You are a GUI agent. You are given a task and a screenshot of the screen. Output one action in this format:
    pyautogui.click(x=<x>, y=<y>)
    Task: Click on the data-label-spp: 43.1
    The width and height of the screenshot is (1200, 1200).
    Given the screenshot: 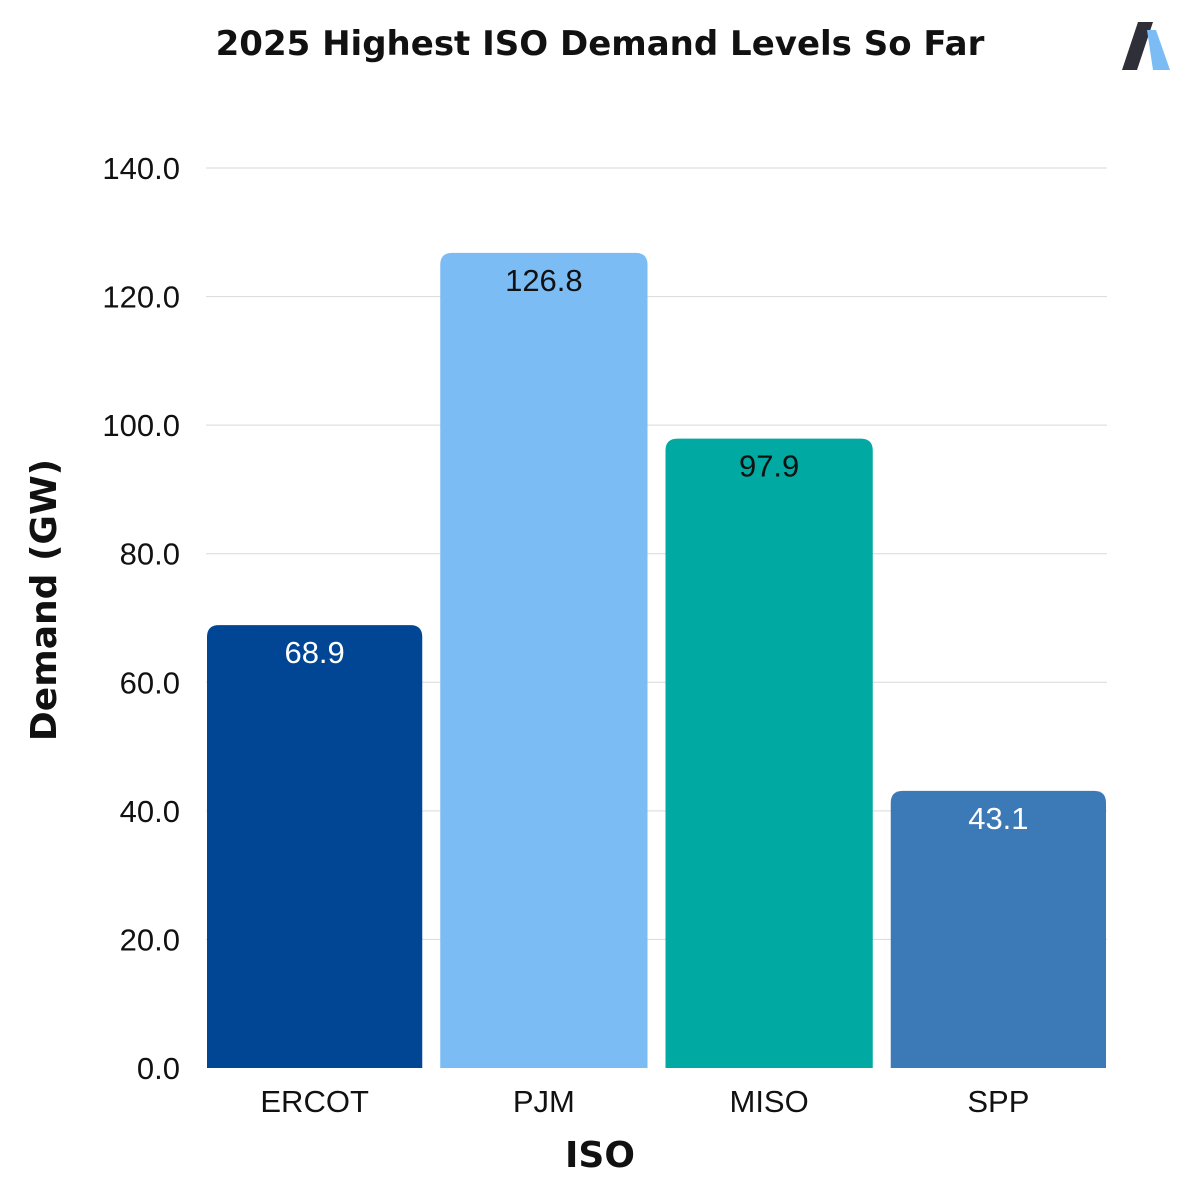 What is the action you would take?
    pyautogui.click(x=998, y=818)
    